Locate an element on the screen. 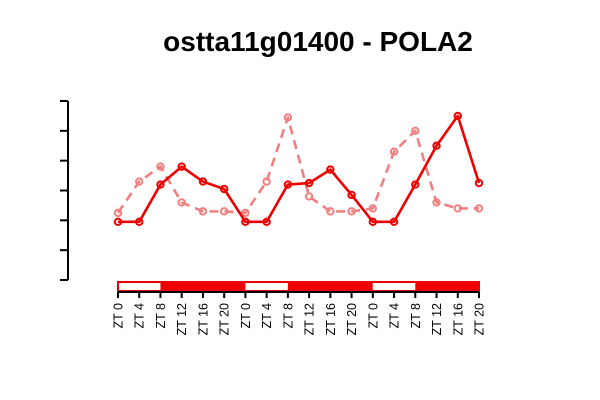 The width and height of the screenshot is (600, 400). x-tick-label-15: ZT 12 is located at coordinates (437, 319).